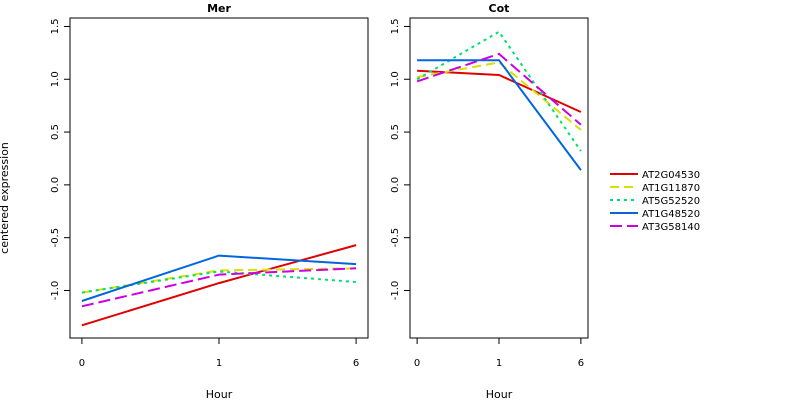 Image resolution: width=800 pixels, height=404 pixels. What do you see at coordinates (219, 8) in the screenshot?
I see `panel-title: Mer` at bounding box center [219, 8].